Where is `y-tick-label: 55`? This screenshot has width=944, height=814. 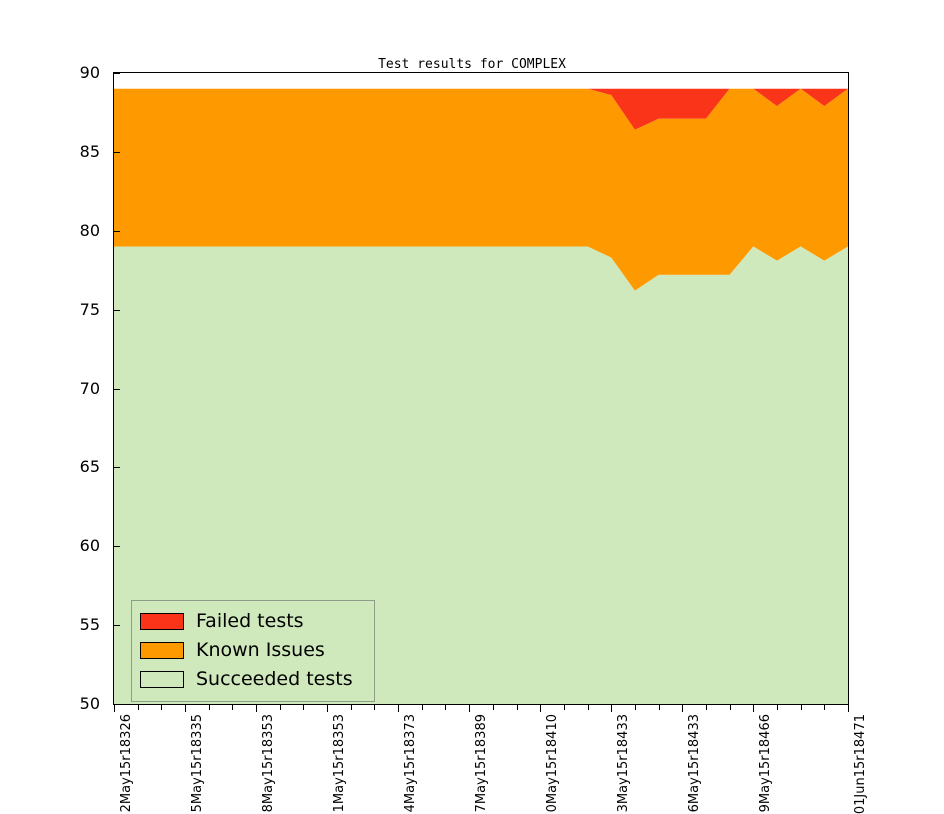
y-tick-label: 55 is located at coordinates (89, 624).